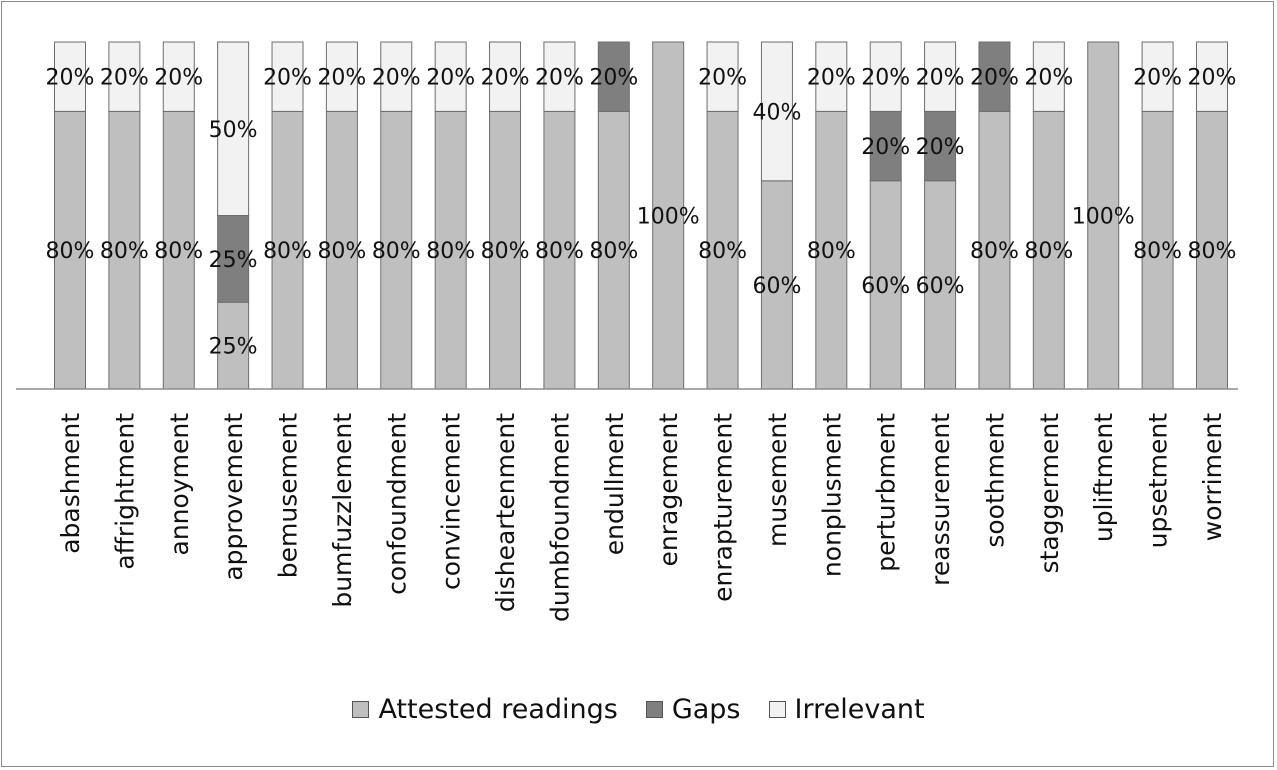  Describe the element at coordinates (233, 497) in the screenshot. I see `category-label-approvement: approvement` at that location.